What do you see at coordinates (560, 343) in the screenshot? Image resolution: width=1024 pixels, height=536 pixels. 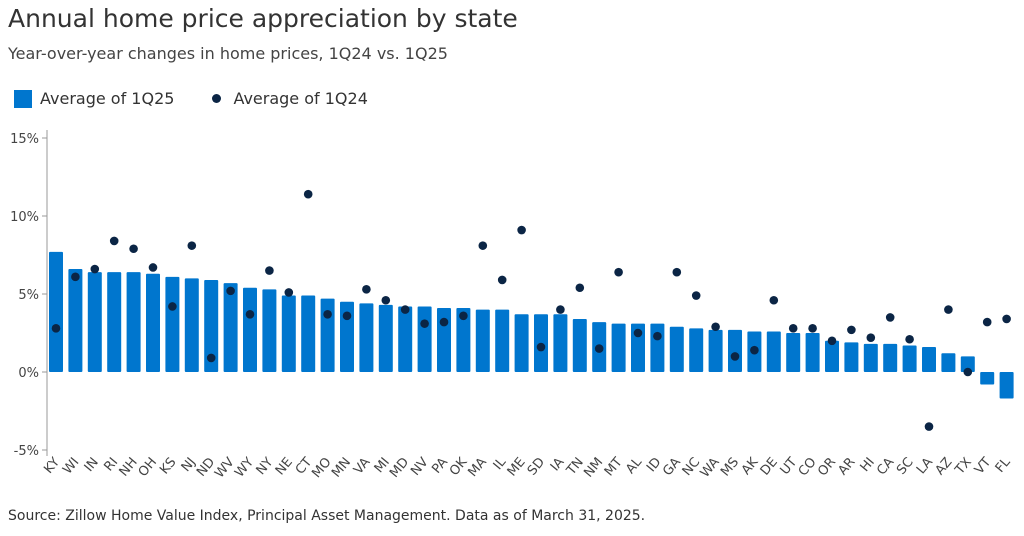 I see `bar-IA` at bounding box center [560, 343].